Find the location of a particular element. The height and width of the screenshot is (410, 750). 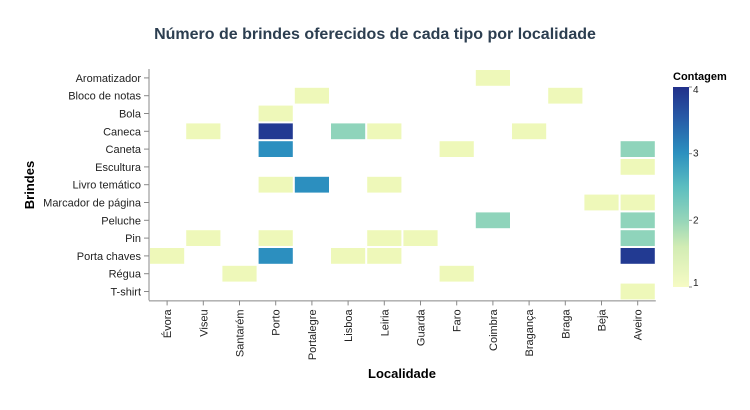

x-tick-label: Beja is located at coordinates (603, 320).